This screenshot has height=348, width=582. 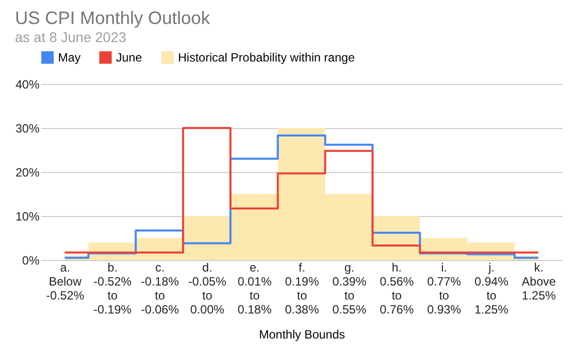 I want to click on legend-label: June, so click(x=129, y=57).